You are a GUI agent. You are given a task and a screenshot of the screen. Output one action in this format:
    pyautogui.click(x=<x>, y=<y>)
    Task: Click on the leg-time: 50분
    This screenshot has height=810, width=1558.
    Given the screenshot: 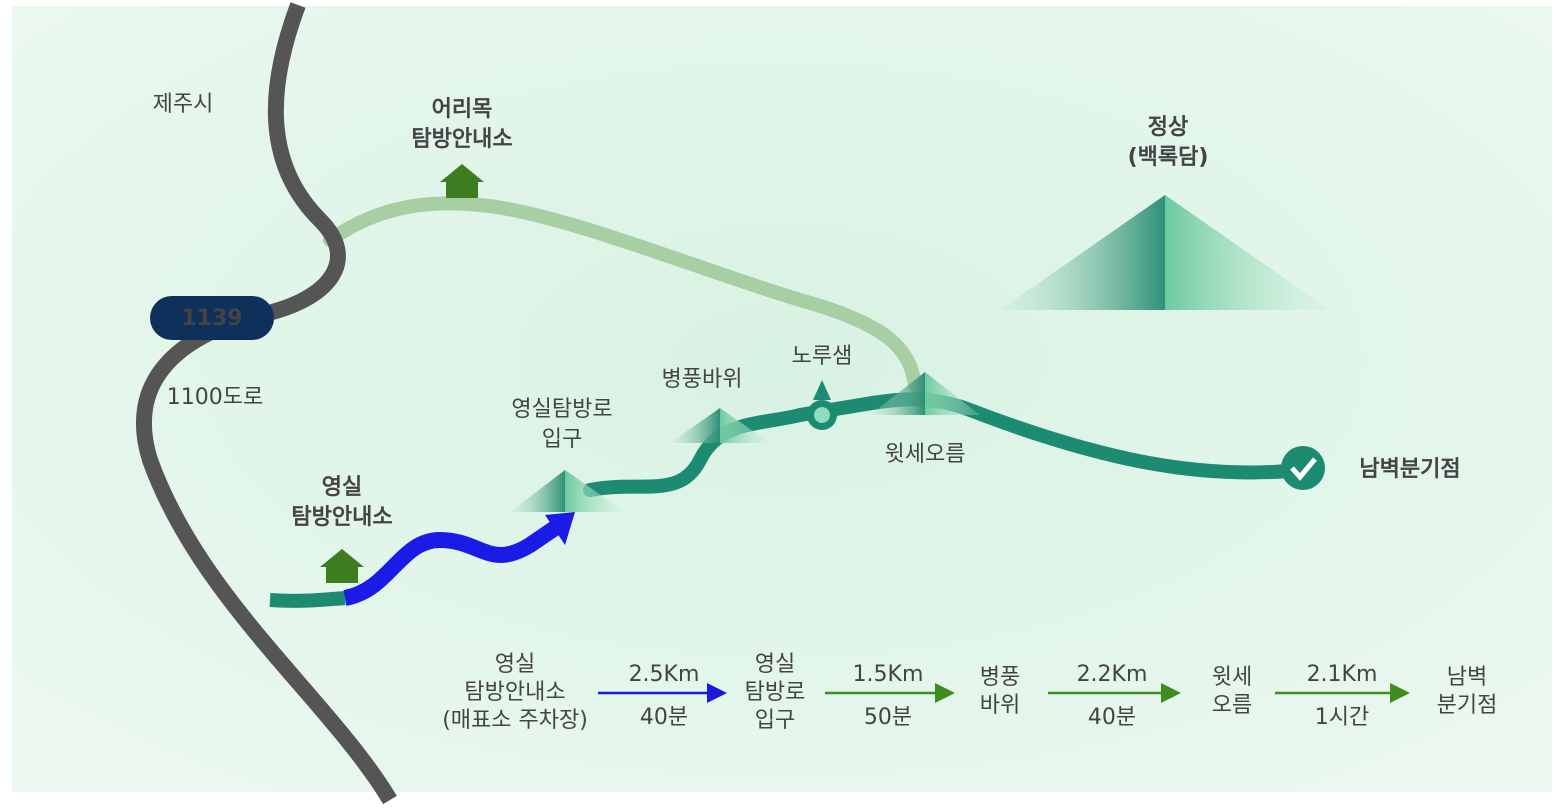 What is the action you would take?
    pyautogui.click(x=888, y=717)
    